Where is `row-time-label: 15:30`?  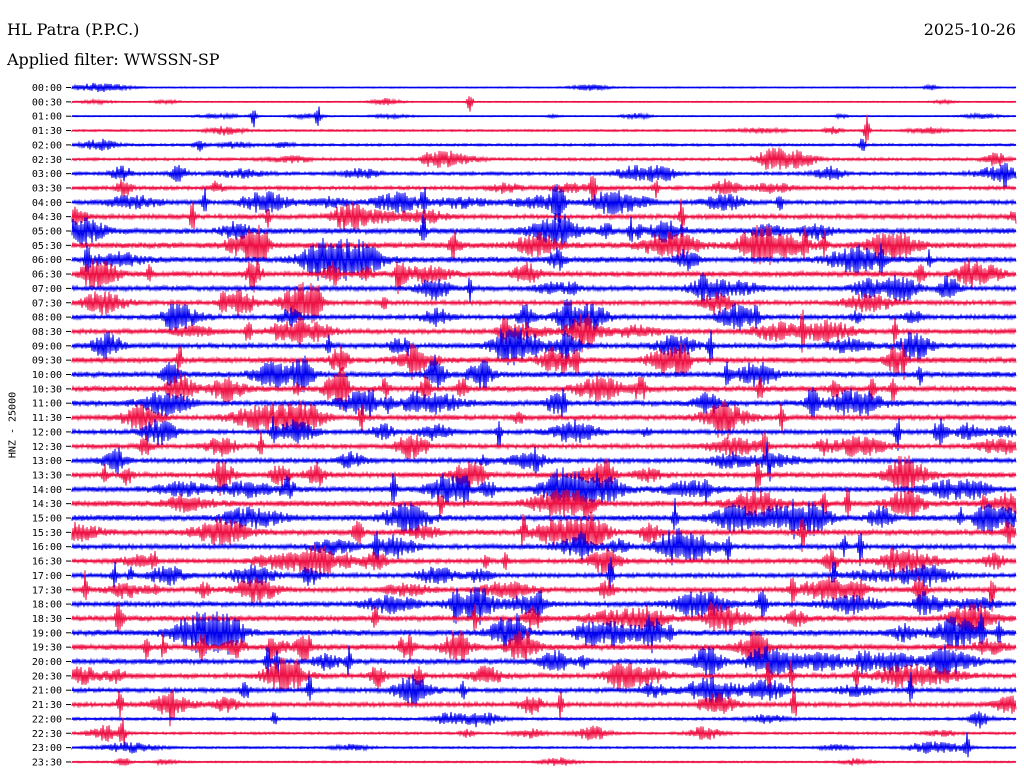 row-time-label: 15:30 is located at coordinates (47, 533).